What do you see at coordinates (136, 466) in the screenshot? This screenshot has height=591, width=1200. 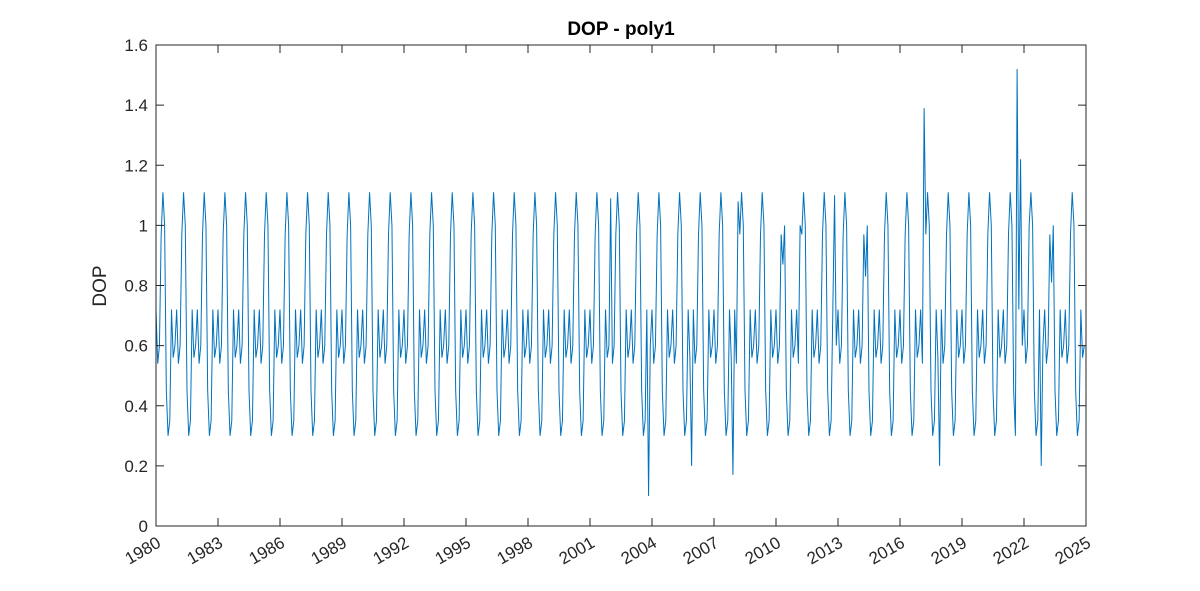 I see `y-tick-label: 0.2` at bounding box center [136, 466].